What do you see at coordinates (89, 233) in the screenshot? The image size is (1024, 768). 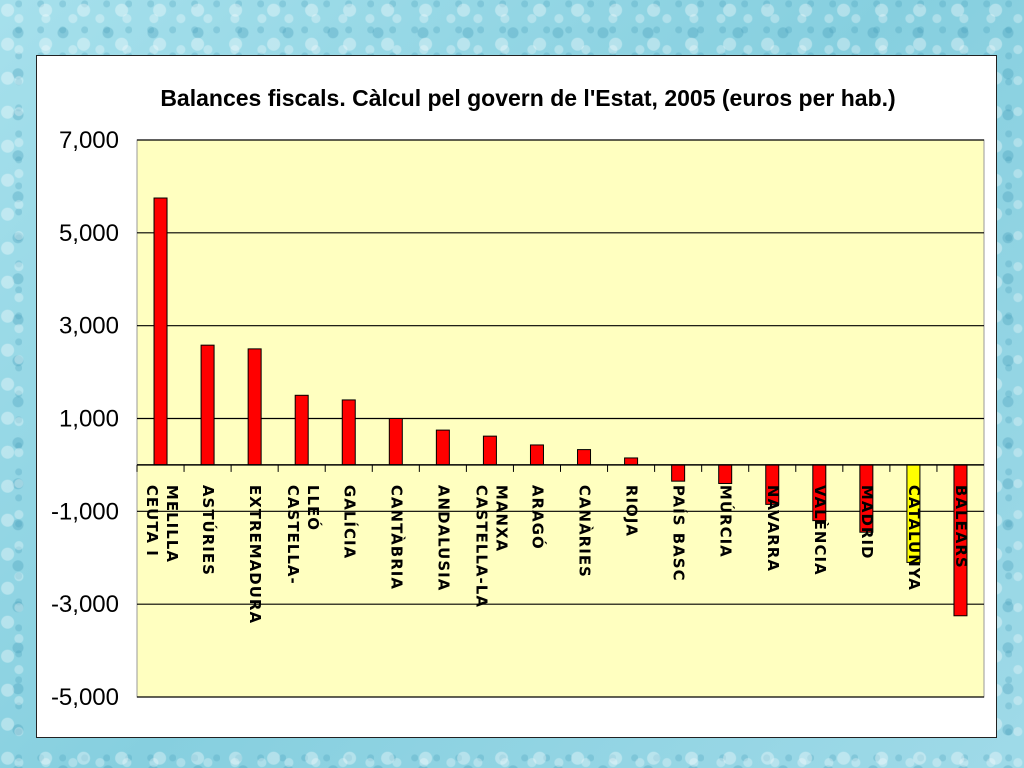 I see `y-tick-label: 5,000` at bounding box center [89, 233].